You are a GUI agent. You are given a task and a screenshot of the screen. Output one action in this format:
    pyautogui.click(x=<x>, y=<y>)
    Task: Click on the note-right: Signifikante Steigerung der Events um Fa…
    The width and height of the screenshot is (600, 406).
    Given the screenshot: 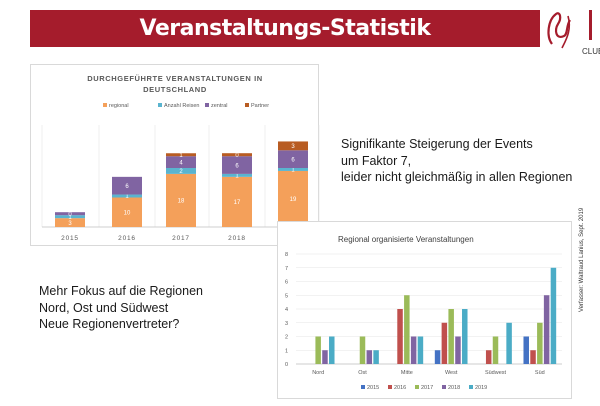 What is the action you would take?
    pyautogui.click(x=456, y=161)
    